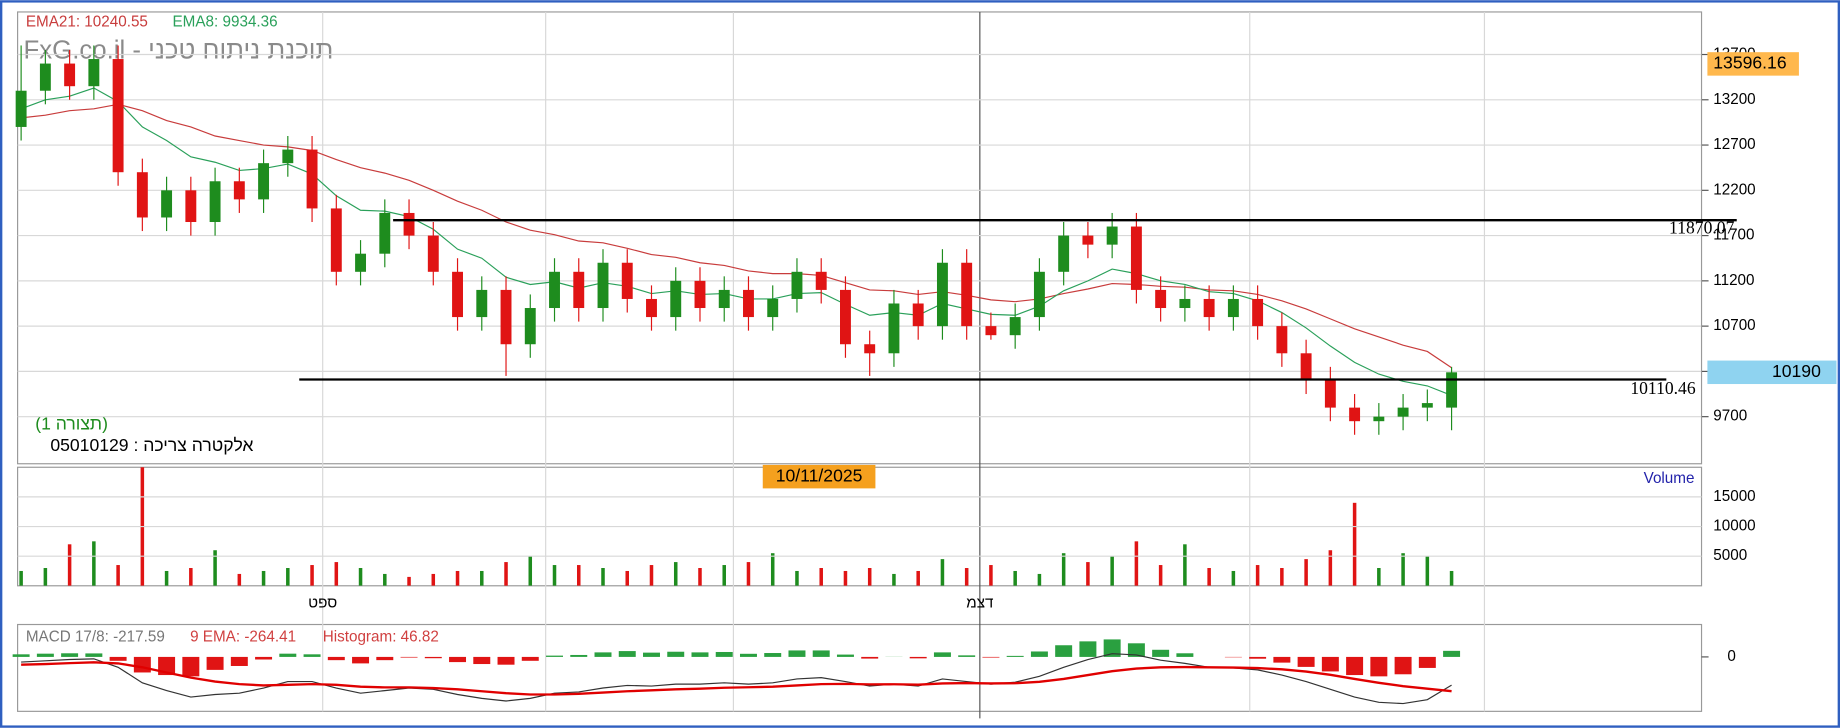 This screenshot has width=1840, height=728. What do you see at coordinates (178, 51) in the screenshot?
I see `watermark: FxG.co.il - תוכנת ניתוח טכני` at bounding box center [178, 51].